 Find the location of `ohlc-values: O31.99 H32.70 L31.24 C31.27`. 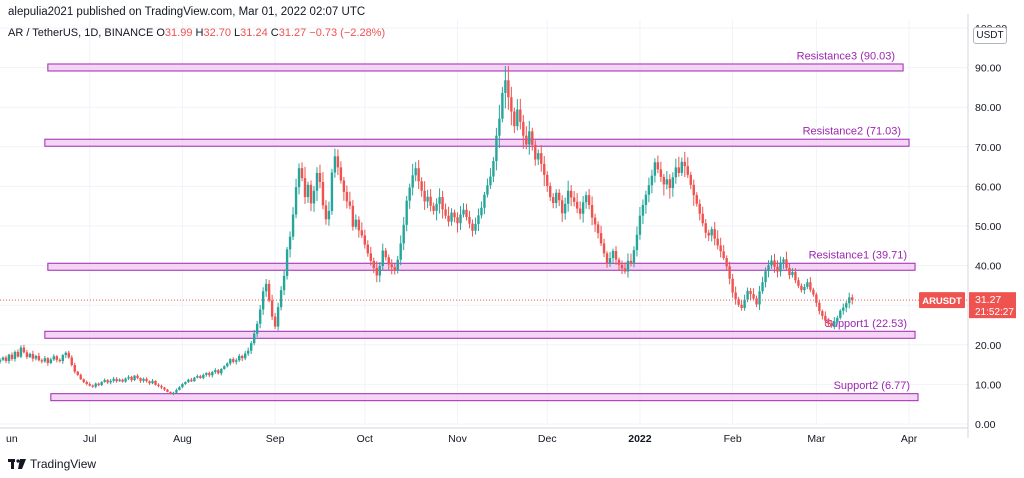

ohlc-values: O31.99 H32.70 L31.24 C31.27 is located at coordinates (231, 33).